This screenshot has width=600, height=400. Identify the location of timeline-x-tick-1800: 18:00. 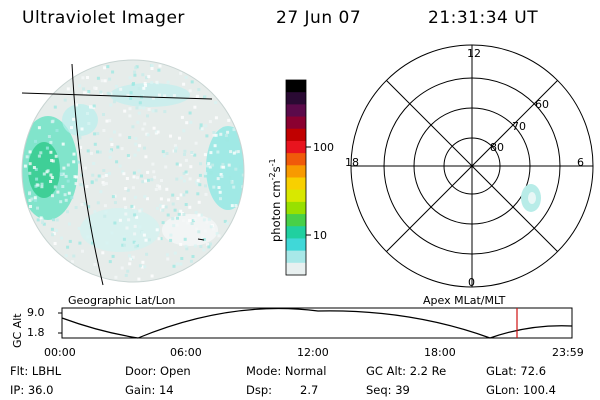
(440, 352).